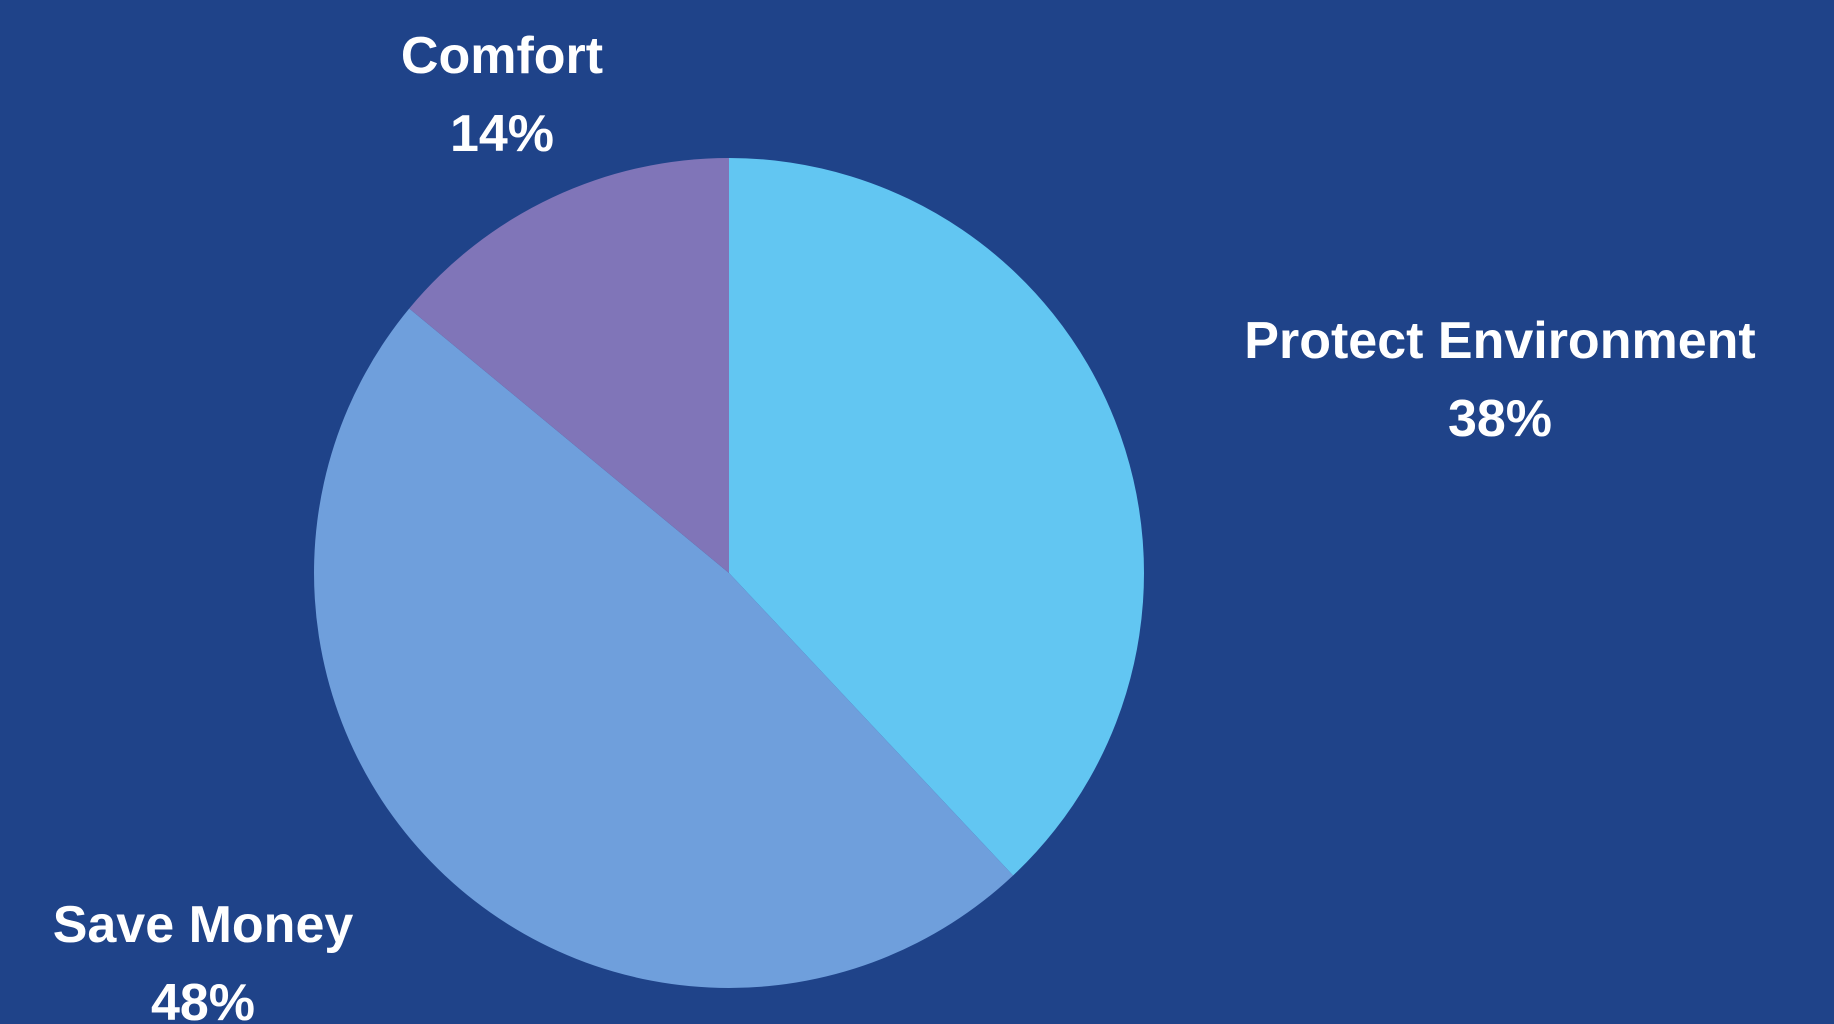 This screenshot has width=1834, height=1024. I want to click on slice-value-label: 14%, so click(502, 134).